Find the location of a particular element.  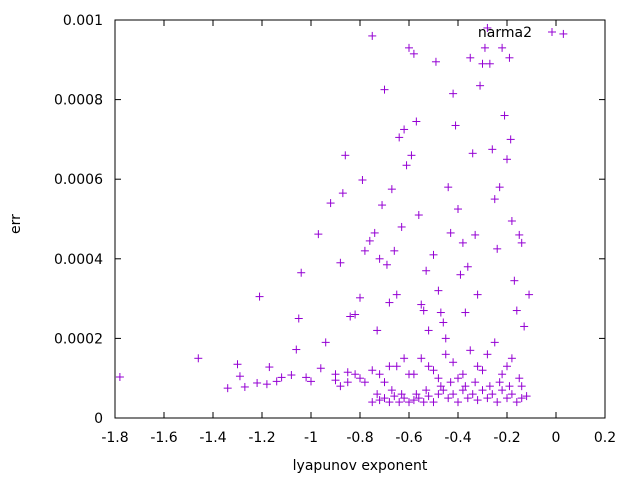

x-tick-label: -0.2 is located at coordinates (506, 438).